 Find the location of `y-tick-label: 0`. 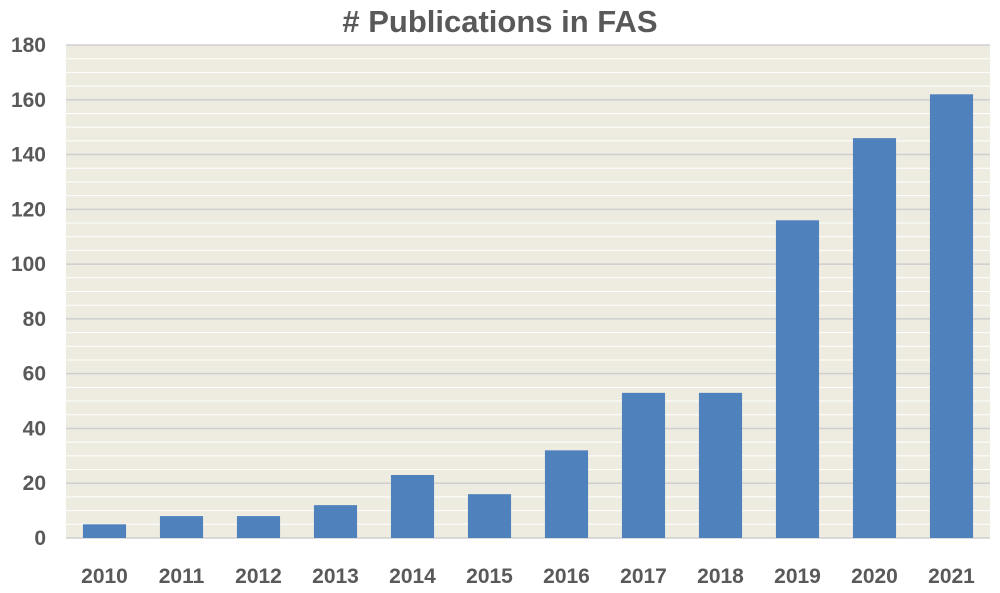

y-tick-label: 0 is located at coordinates (40, 538).